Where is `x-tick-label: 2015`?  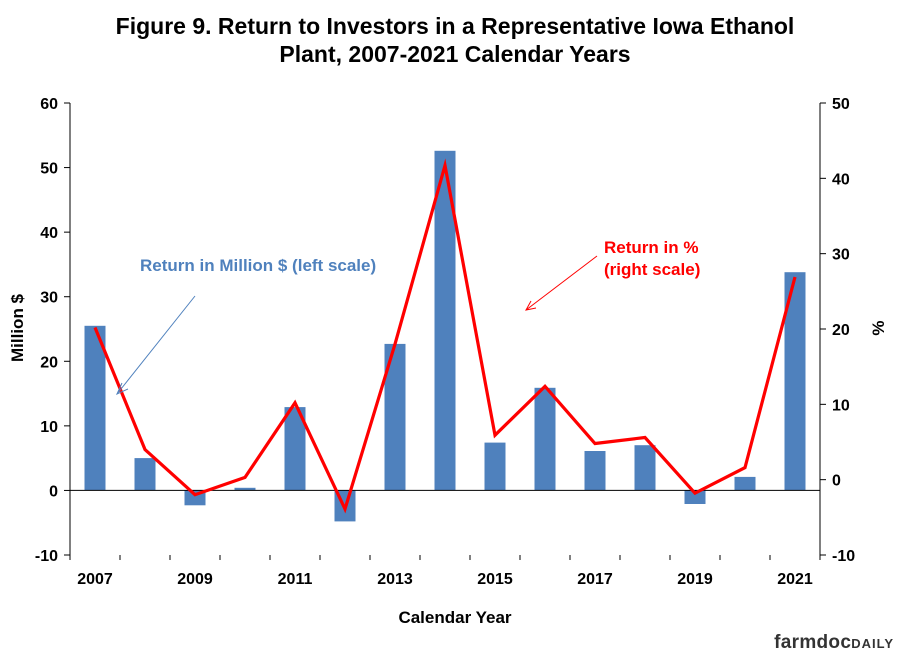 x-tick-label: 2015 is located at coordinates (495, 579).